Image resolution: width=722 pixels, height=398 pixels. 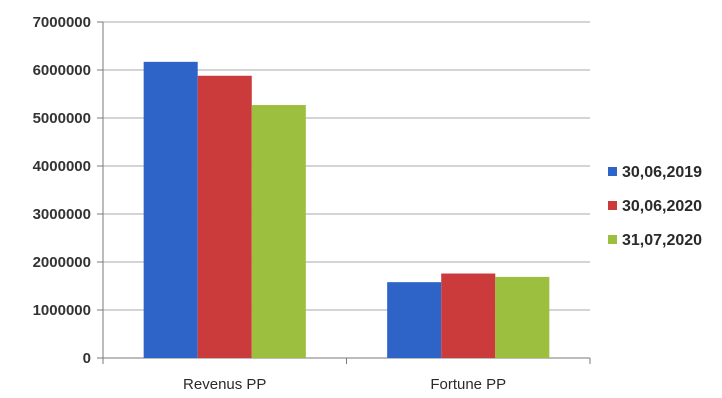 I want to click on x-category-label: Revenus PP, so click(x=224, y=384).